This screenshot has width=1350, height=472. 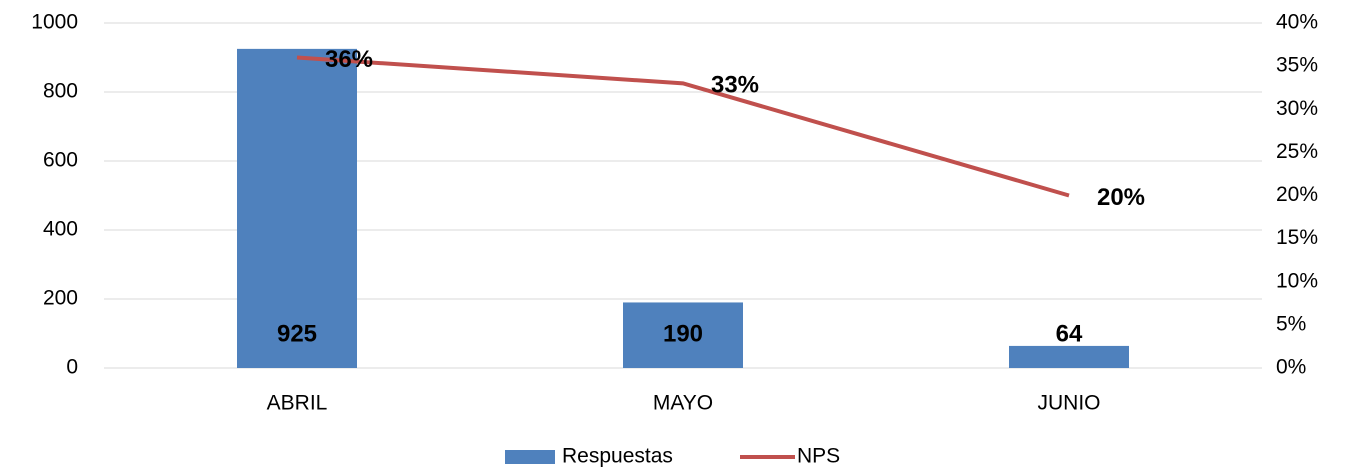 What do you see at coordinates (1297, 237) in the screenshot?
I see `y2-tick-label: 15%` at bounding box center [1297, 237].